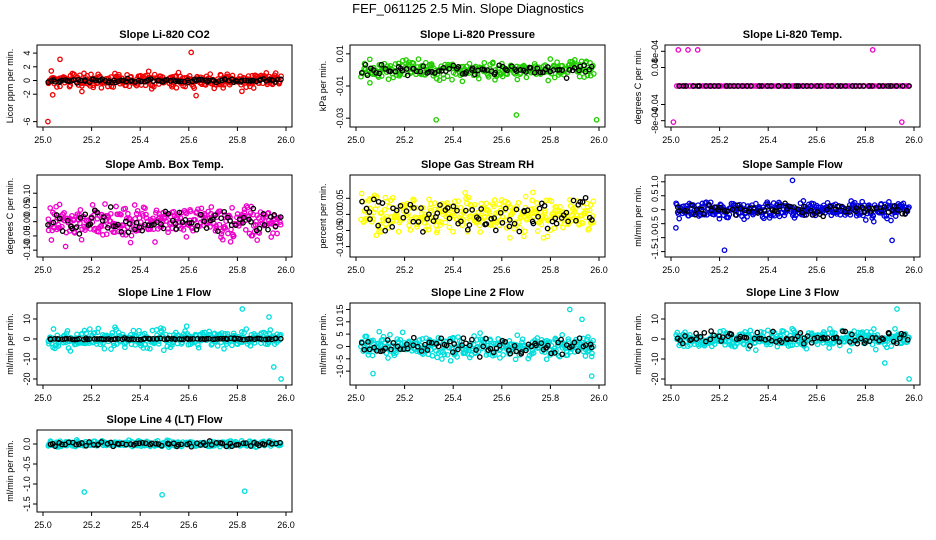 The width and height of the screenshot is (936, 540). What do you see at coordinates (655, 121) in the screenshot?
I see `y-tick-label: -8e-04` at bounding box center [655, 121].